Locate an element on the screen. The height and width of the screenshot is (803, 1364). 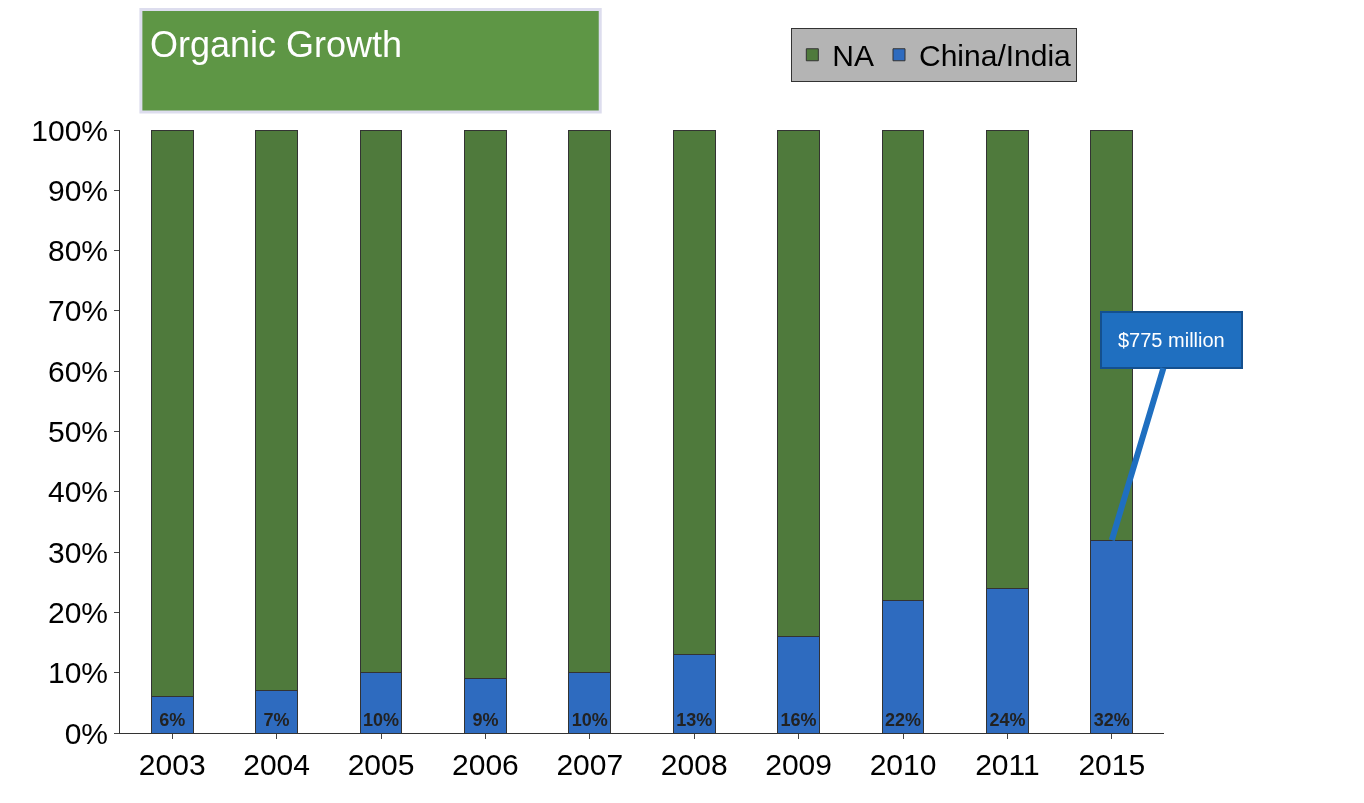
x-tick-label: 2007 is located at coordinates (590, 764).